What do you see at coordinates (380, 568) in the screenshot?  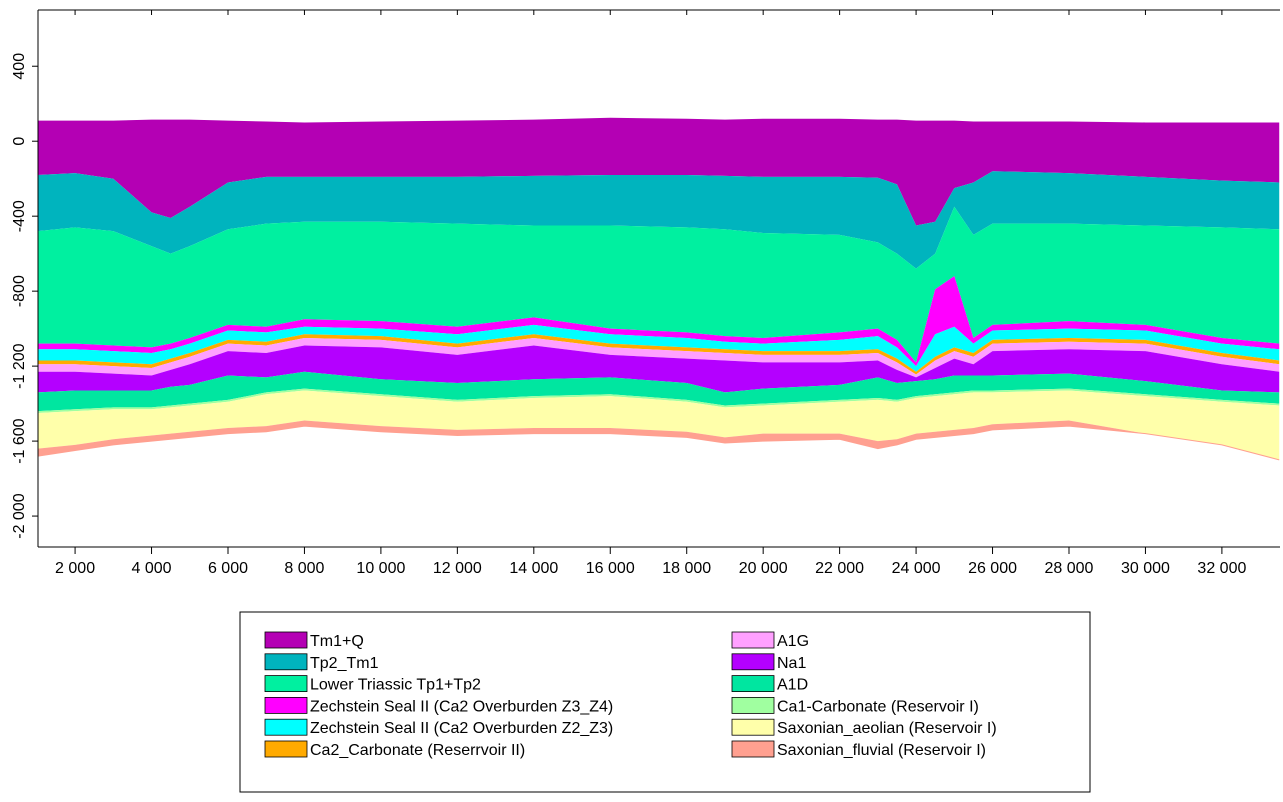 I see `x-tick-label: 10 000` at bounding box center [380, 568].